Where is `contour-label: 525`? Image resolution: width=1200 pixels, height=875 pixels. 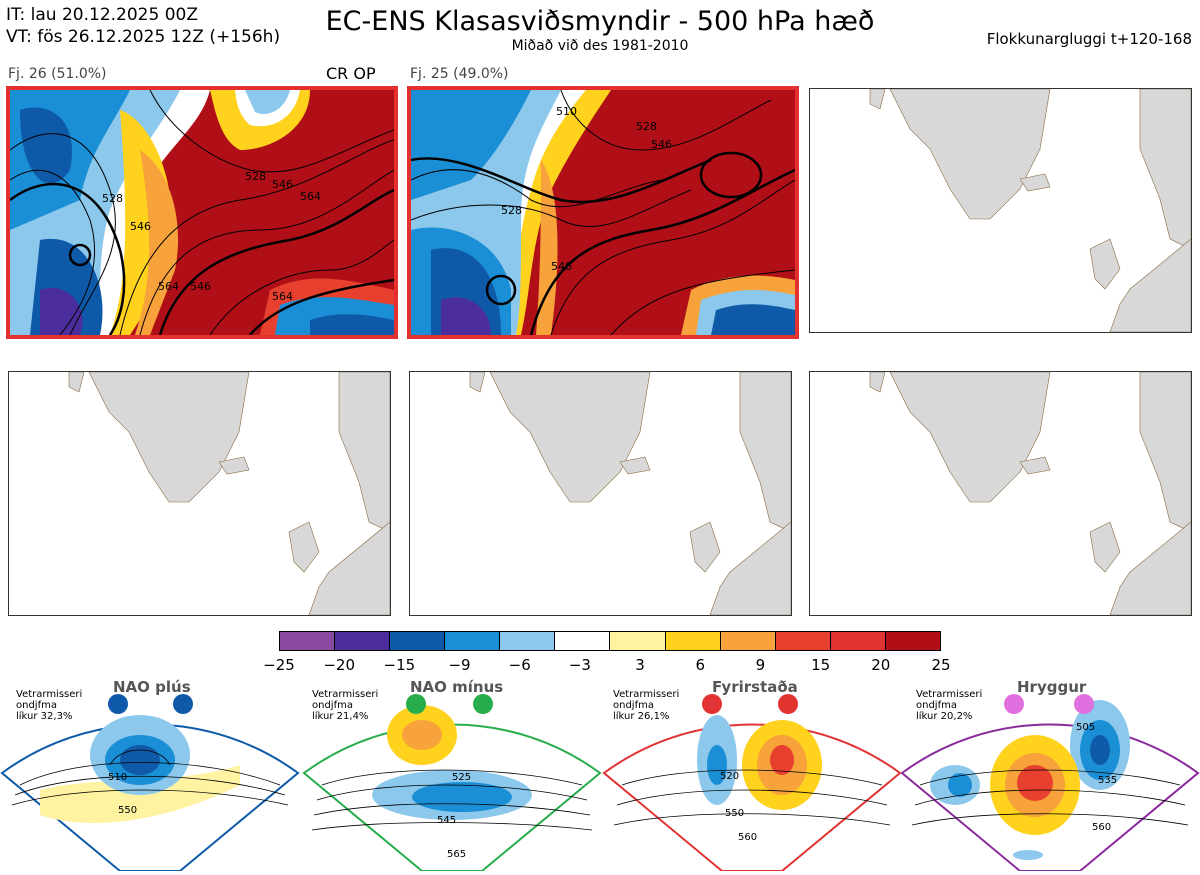 contour-label: 525 is located at coordinates (461, 777).